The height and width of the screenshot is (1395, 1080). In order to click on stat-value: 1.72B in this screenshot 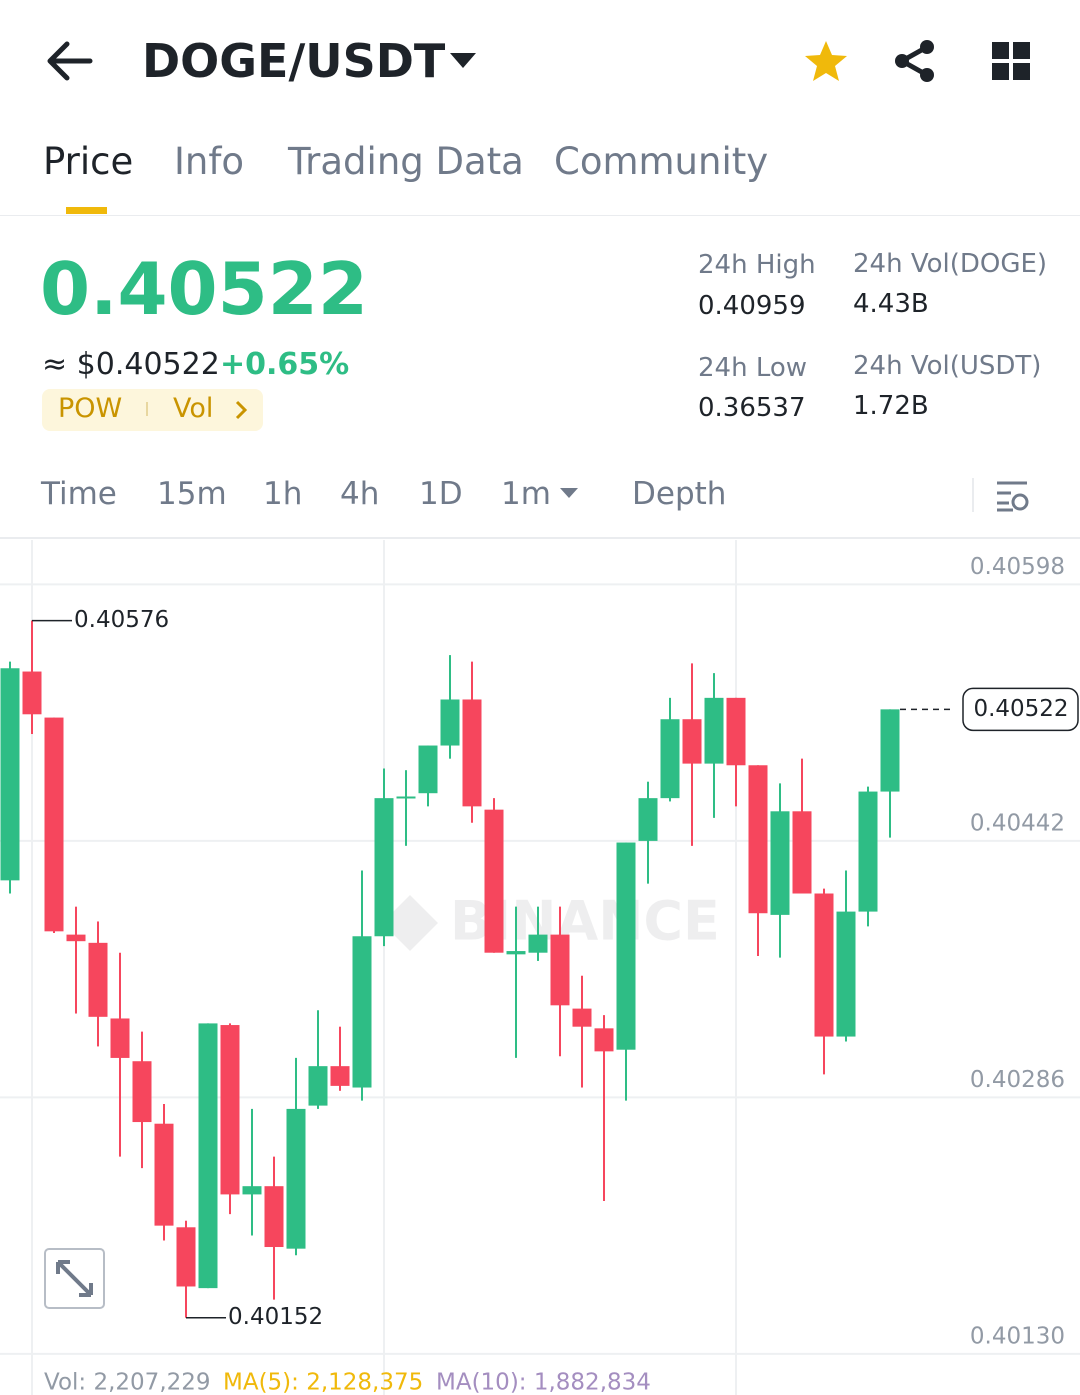, I will do `click(891, 406)`.